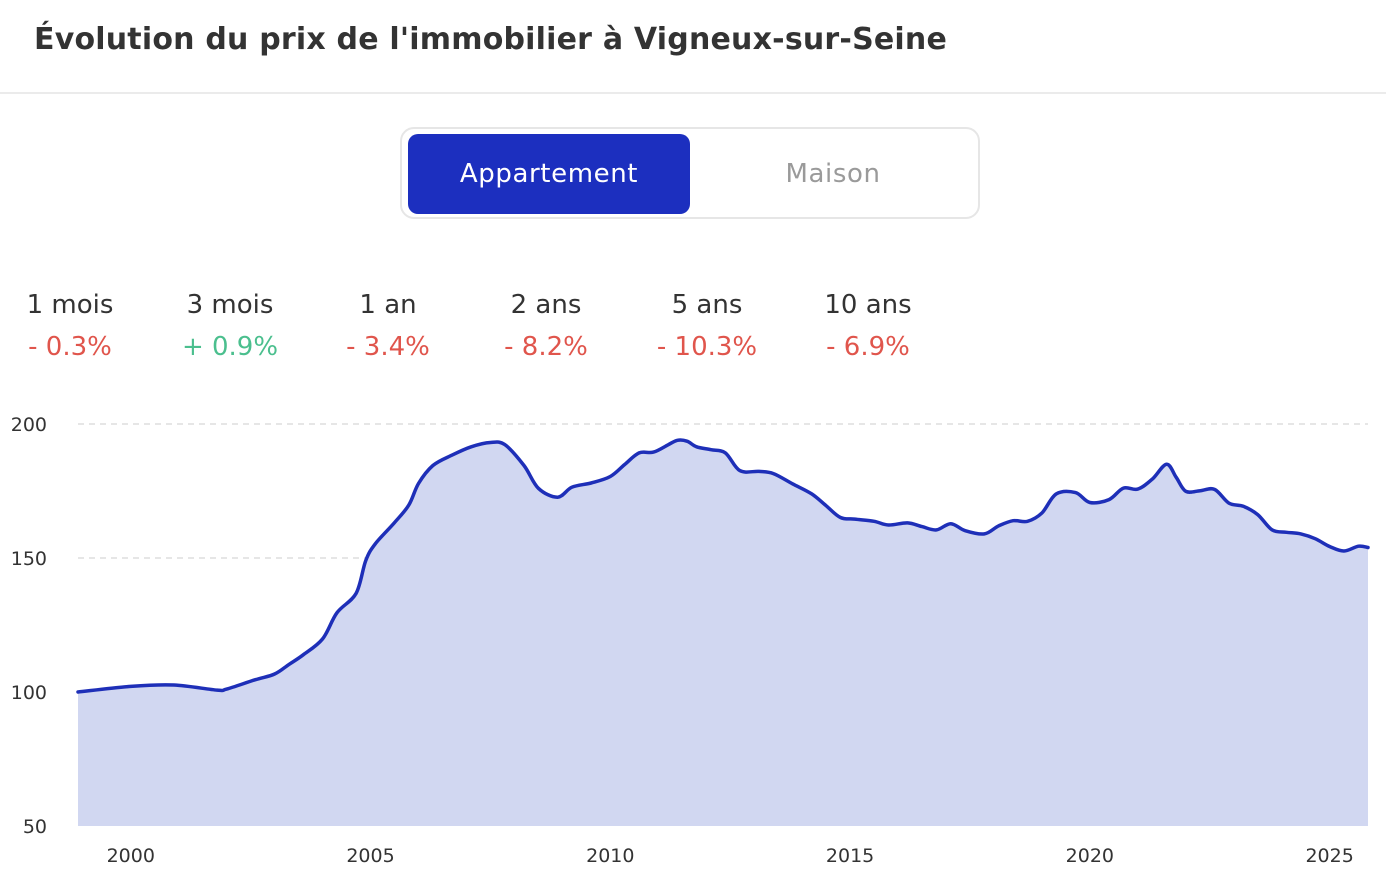 This screenshot has width=1386, height=886. I want to click on x-tick-label: 2015, so click(850, 856).